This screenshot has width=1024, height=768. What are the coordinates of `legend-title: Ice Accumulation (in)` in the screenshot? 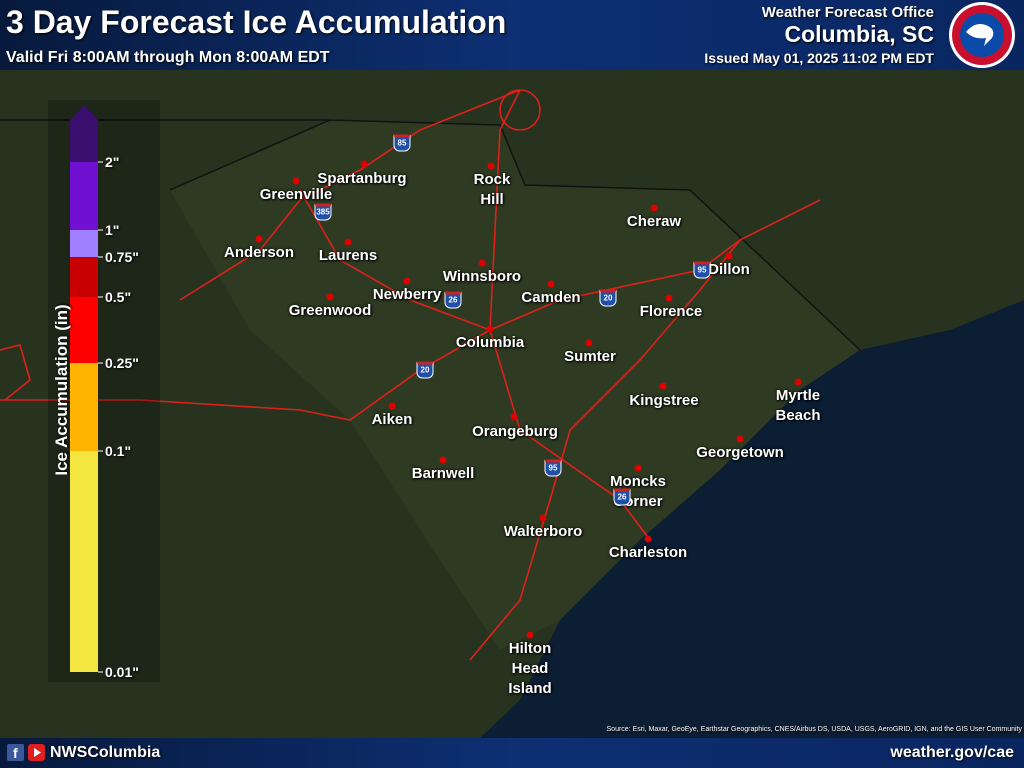 It's located at (61, 390).